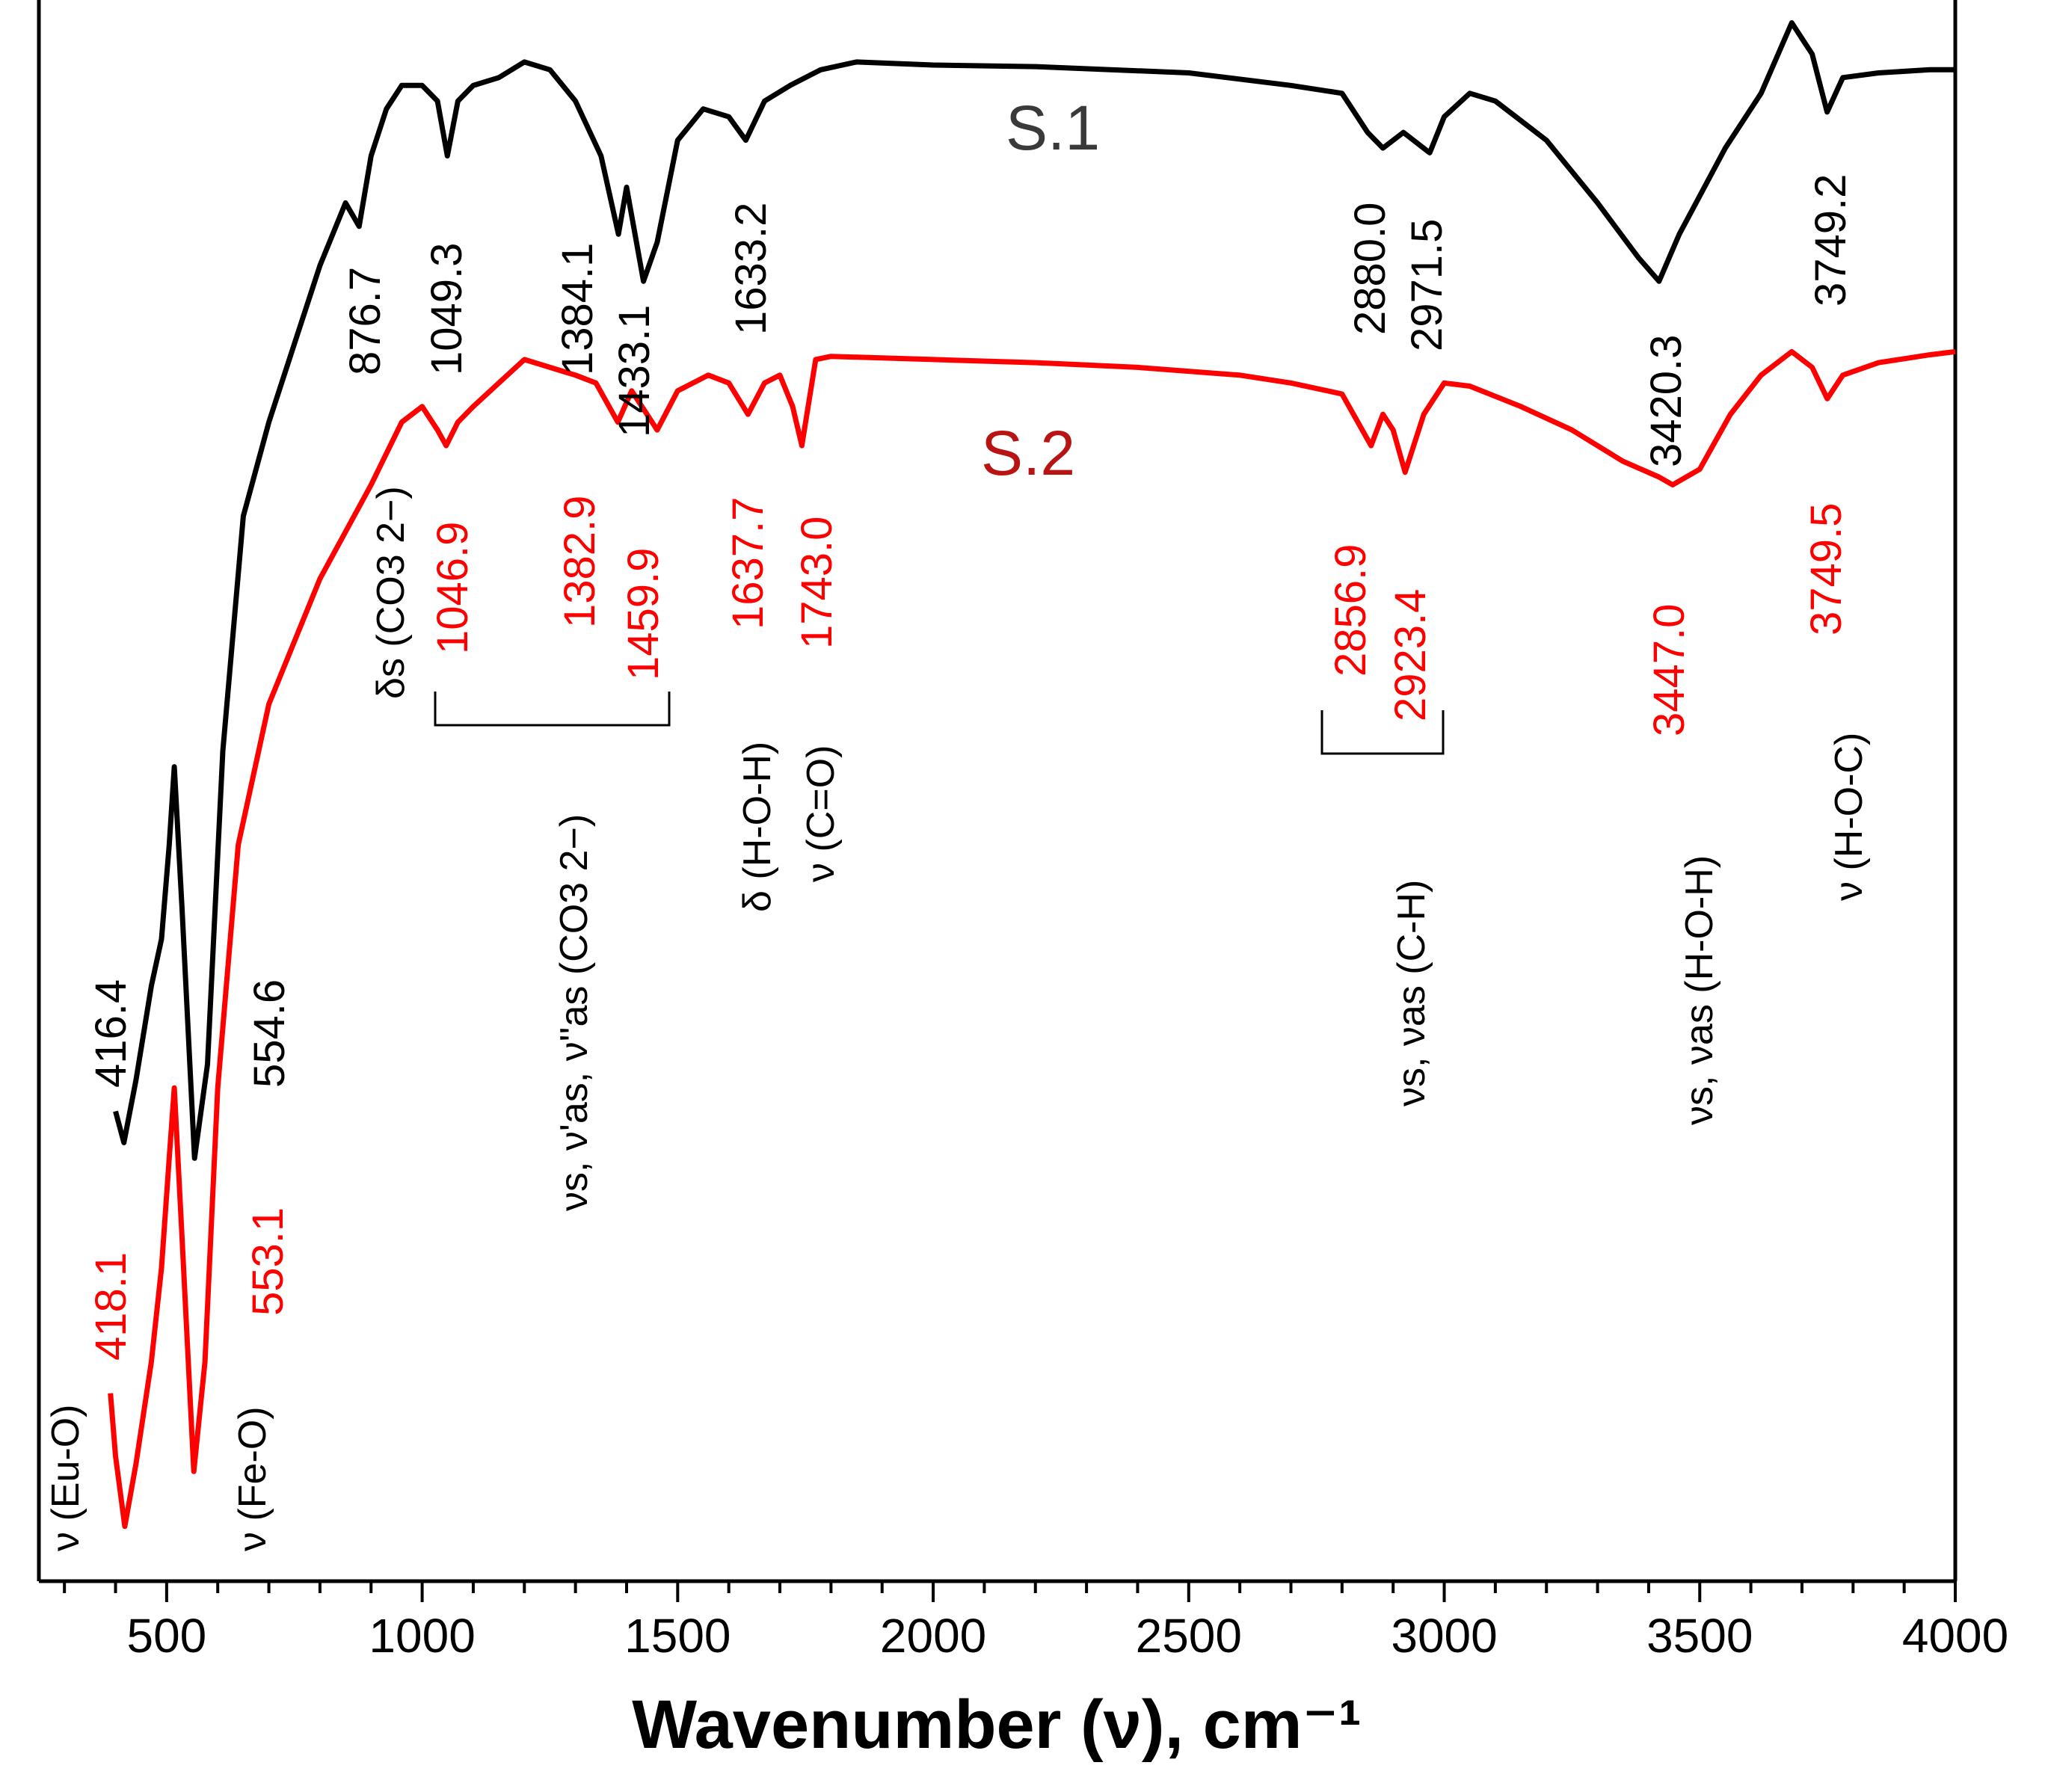  What do you see at coordinates (1010, 1592) in the screenshot?
I see `x-ticks` at bounding box center [1010, 1592].